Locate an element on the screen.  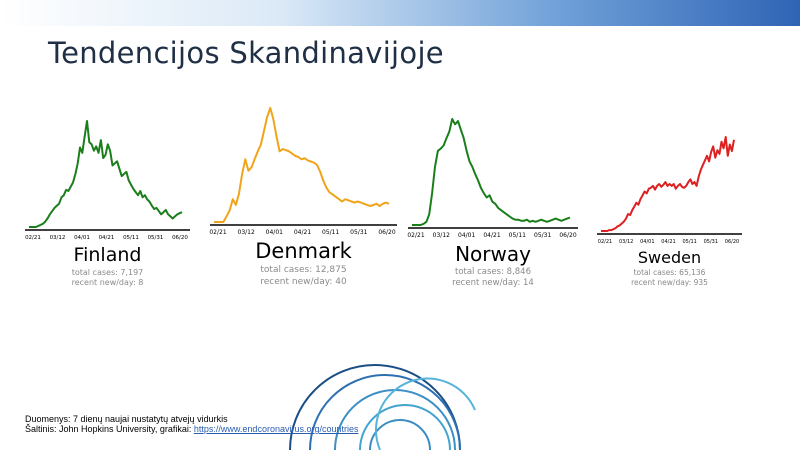
country-title: Sweden is located at coordinates (669, 257).